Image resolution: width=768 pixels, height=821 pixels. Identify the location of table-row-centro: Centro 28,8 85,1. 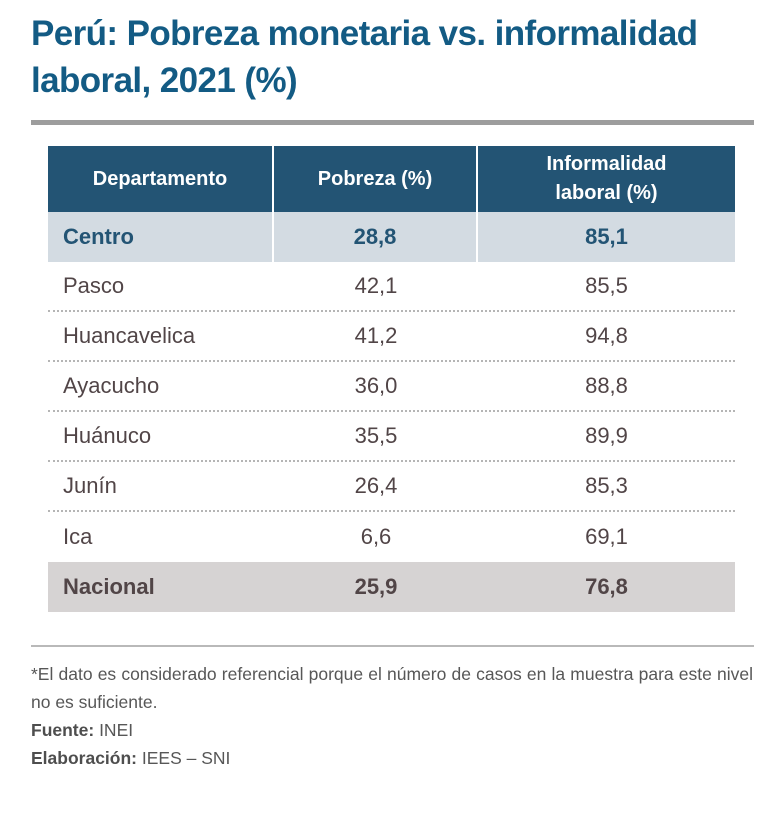
(391, 237).